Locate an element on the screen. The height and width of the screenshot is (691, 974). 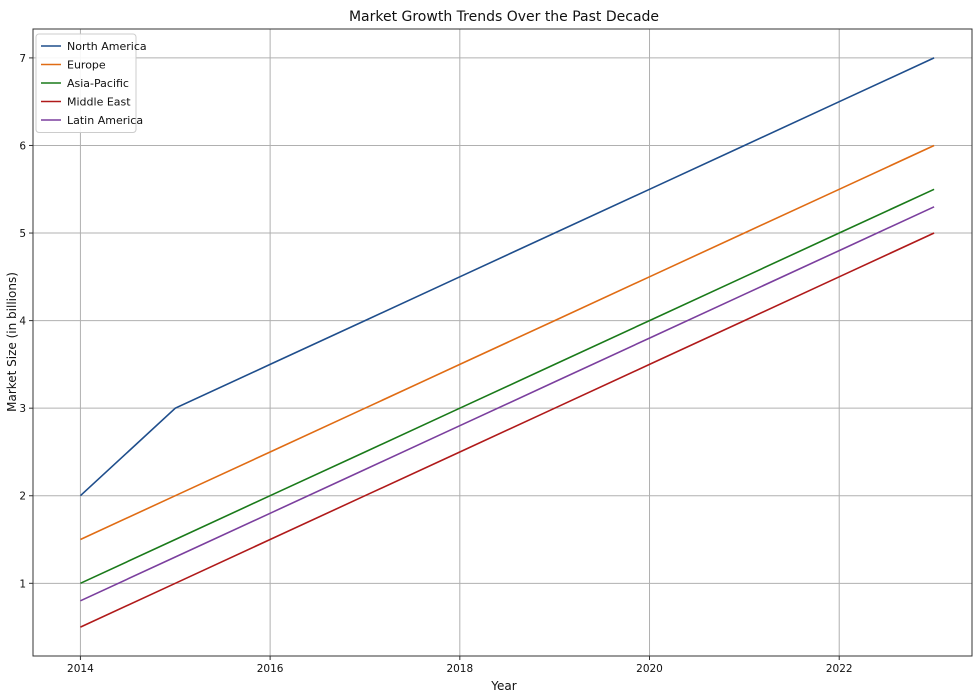
legend-box is located at coordinates (86, 83).